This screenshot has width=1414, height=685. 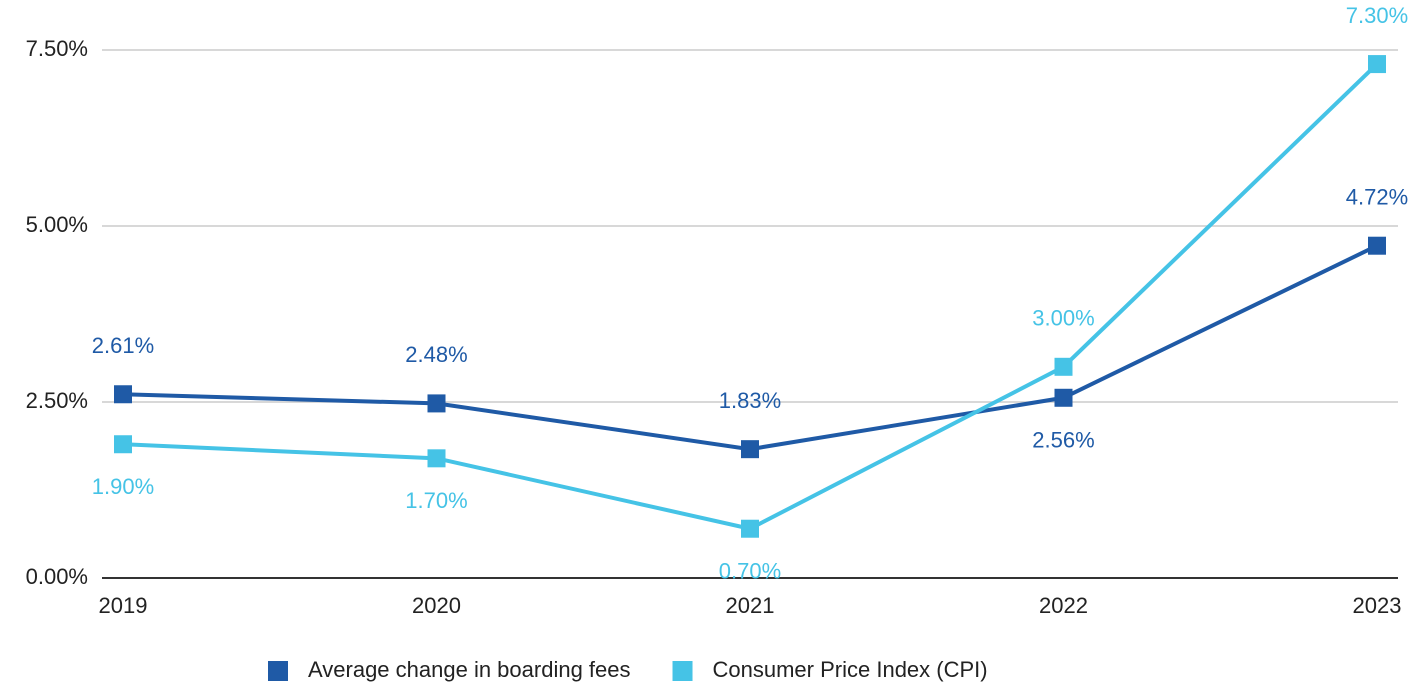 I want to click on data-label: 3.00%, so click(x=1063, y=318).